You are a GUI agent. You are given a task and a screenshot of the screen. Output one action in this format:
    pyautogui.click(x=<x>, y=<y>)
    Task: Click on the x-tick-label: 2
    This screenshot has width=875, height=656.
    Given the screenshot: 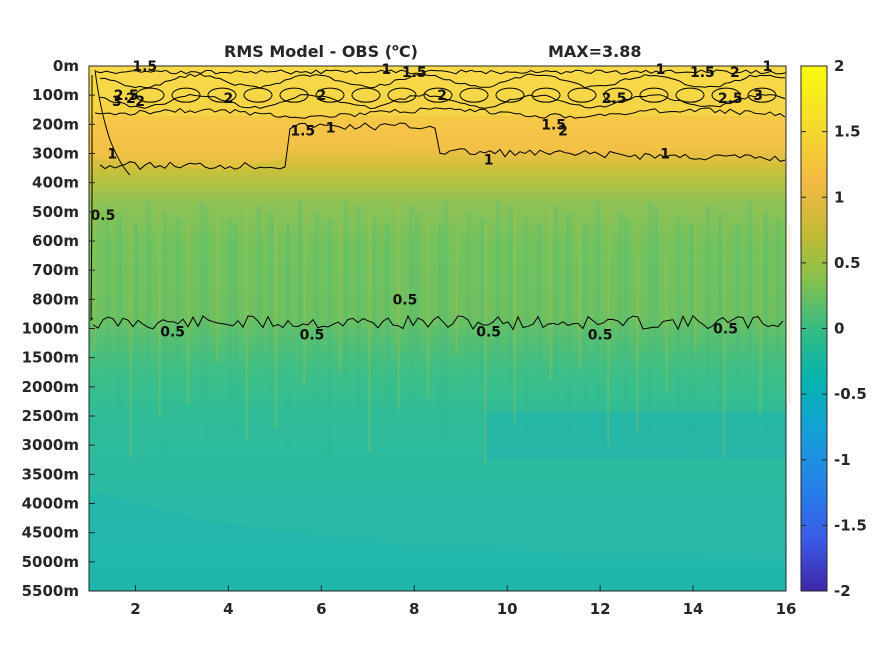 What is the action you would take?
    pyautogui.click(x=135, y=609)
    